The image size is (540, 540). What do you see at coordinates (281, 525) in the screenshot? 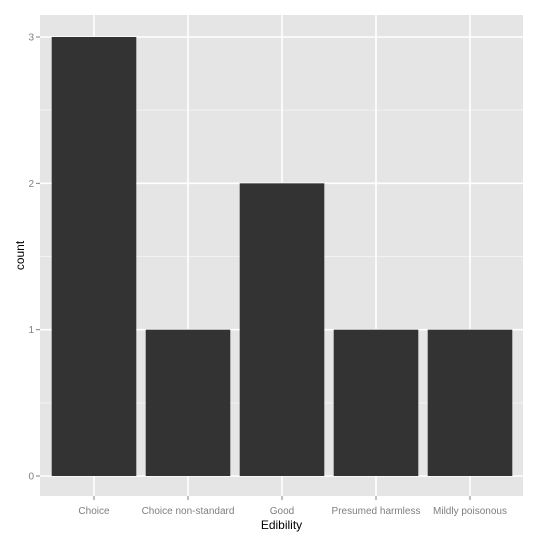
I see `x-axis-title: Edibility` at bounding box center [281, 525].